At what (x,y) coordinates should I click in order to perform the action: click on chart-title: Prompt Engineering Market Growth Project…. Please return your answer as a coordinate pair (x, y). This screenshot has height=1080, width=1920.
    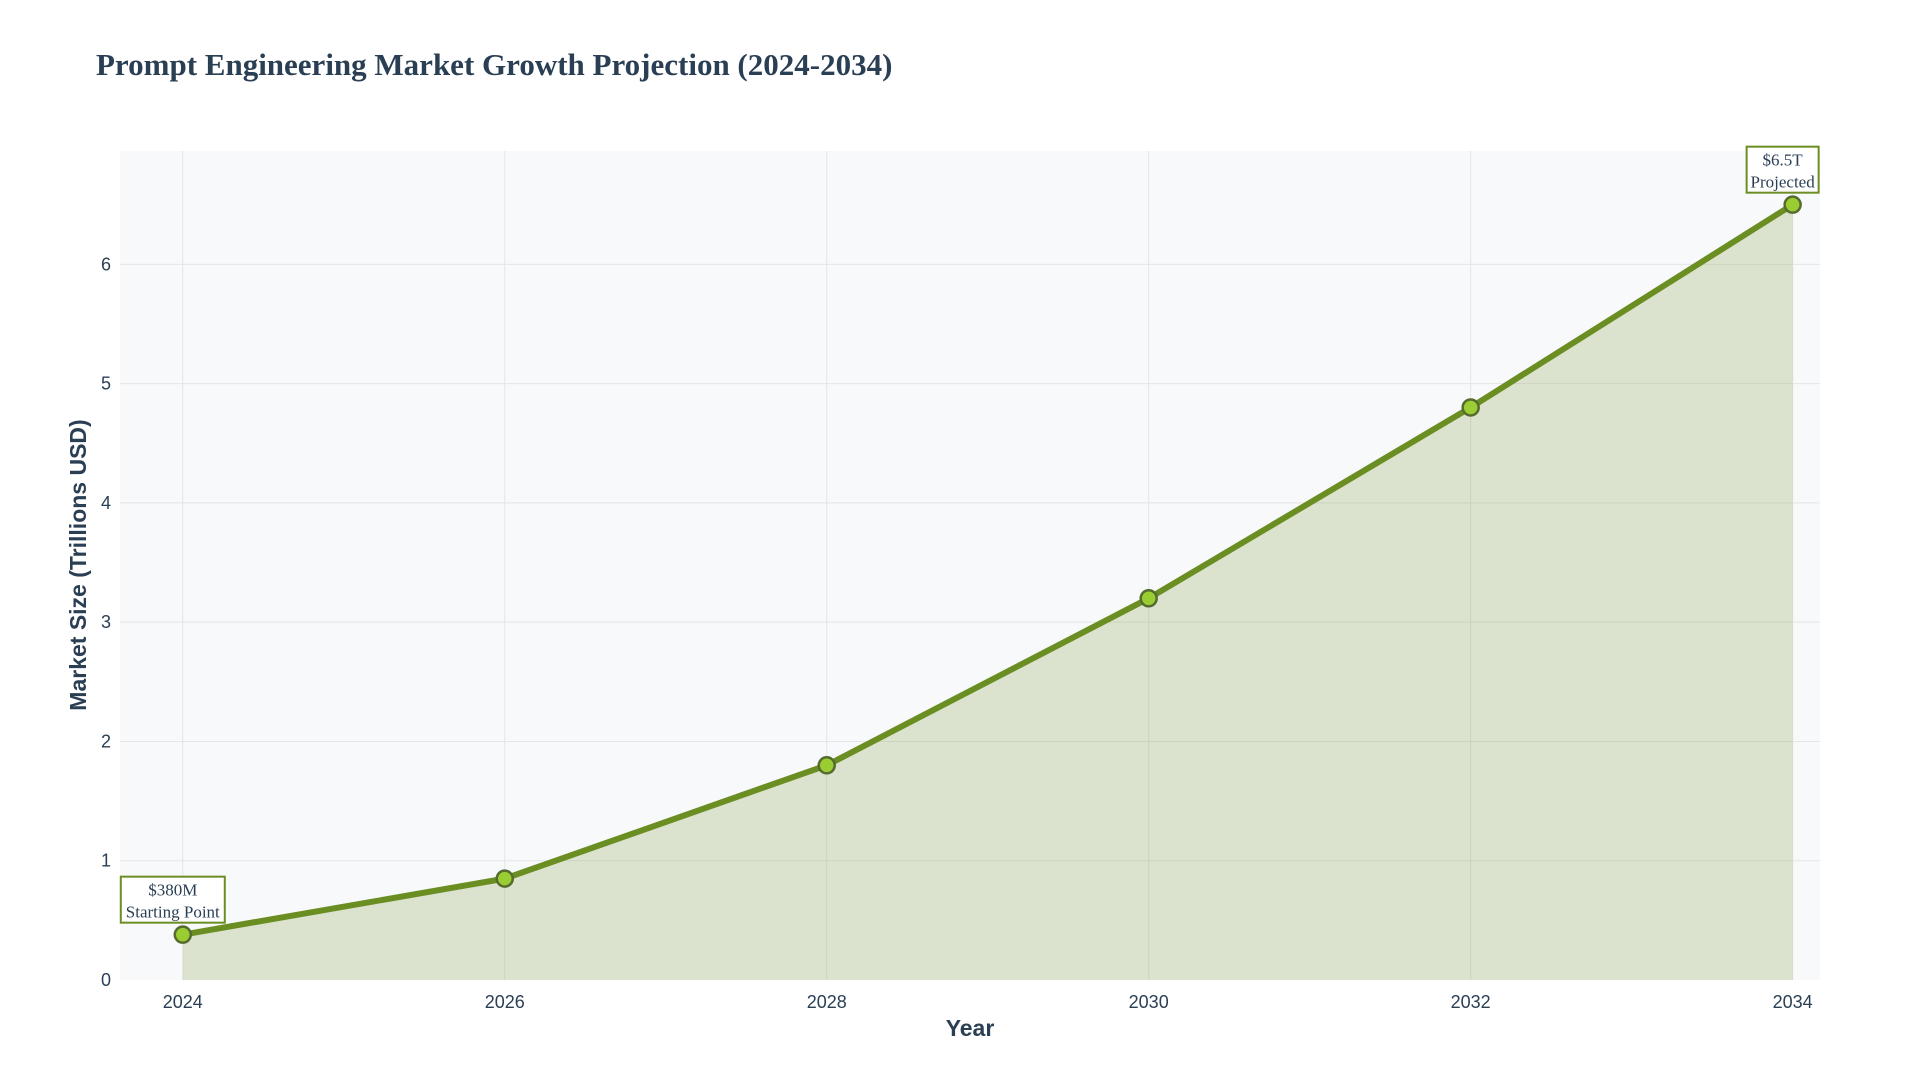
    Looking at the image, I should click on (494, 64).